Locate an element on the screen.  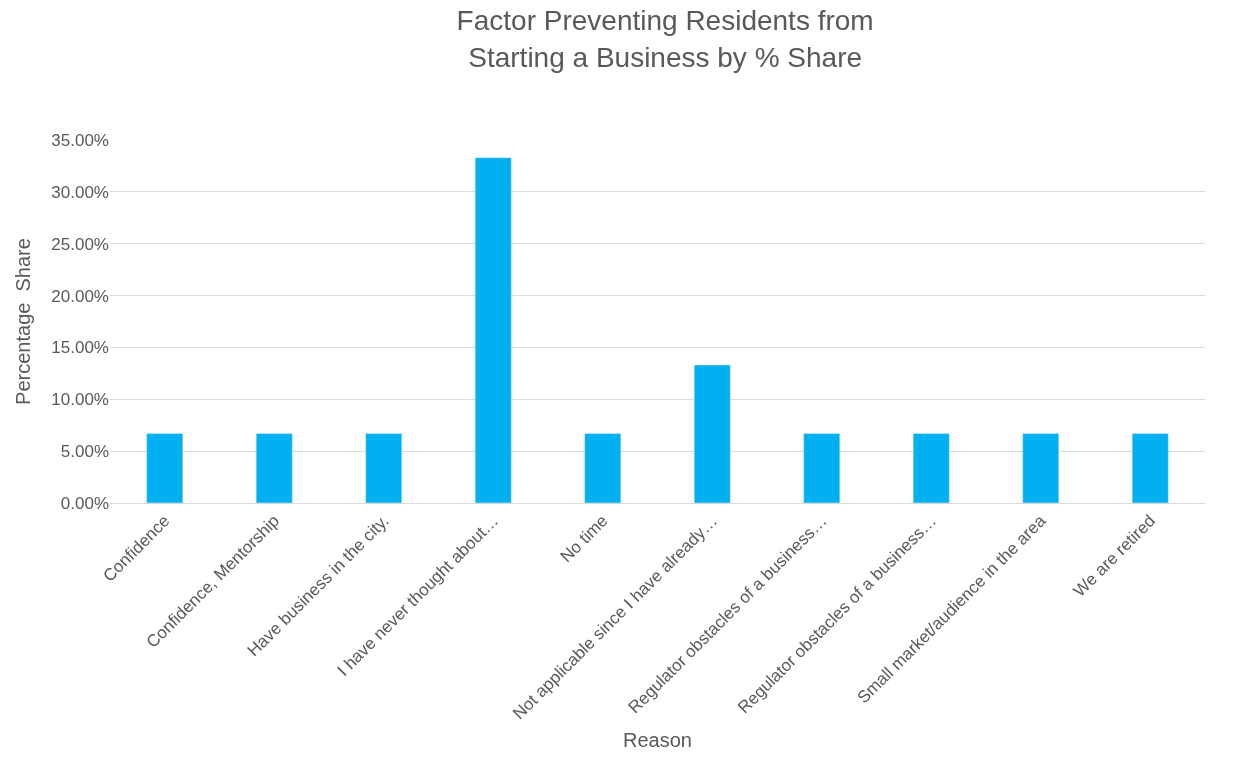
y-tick-label: 5.00% is located at coordinates (84, 452).